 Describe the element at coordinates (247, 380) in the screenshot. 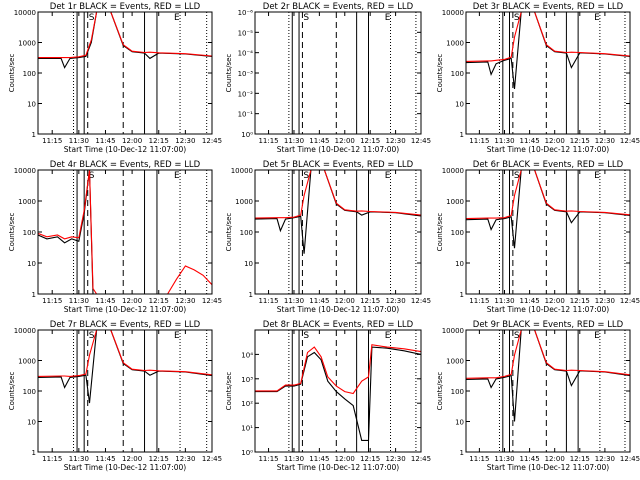

I see `y-tick-label: 10³` at that location.